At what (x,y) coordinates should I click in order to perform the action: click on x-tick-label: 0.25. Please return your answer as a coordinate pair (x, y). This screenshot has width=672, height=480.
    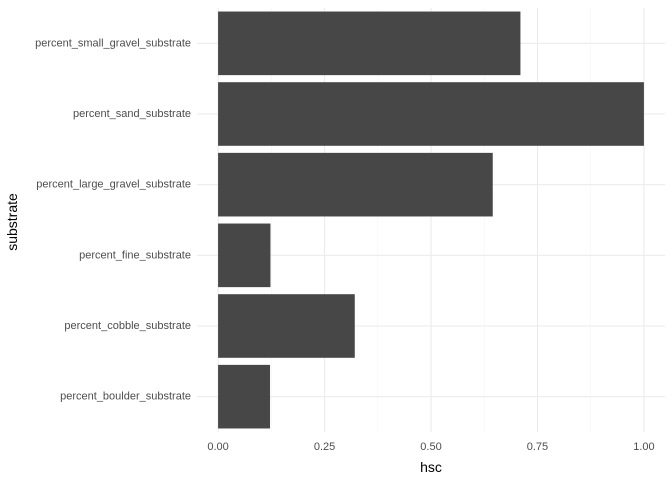
    Looking at the image, I should click on (324, 447).